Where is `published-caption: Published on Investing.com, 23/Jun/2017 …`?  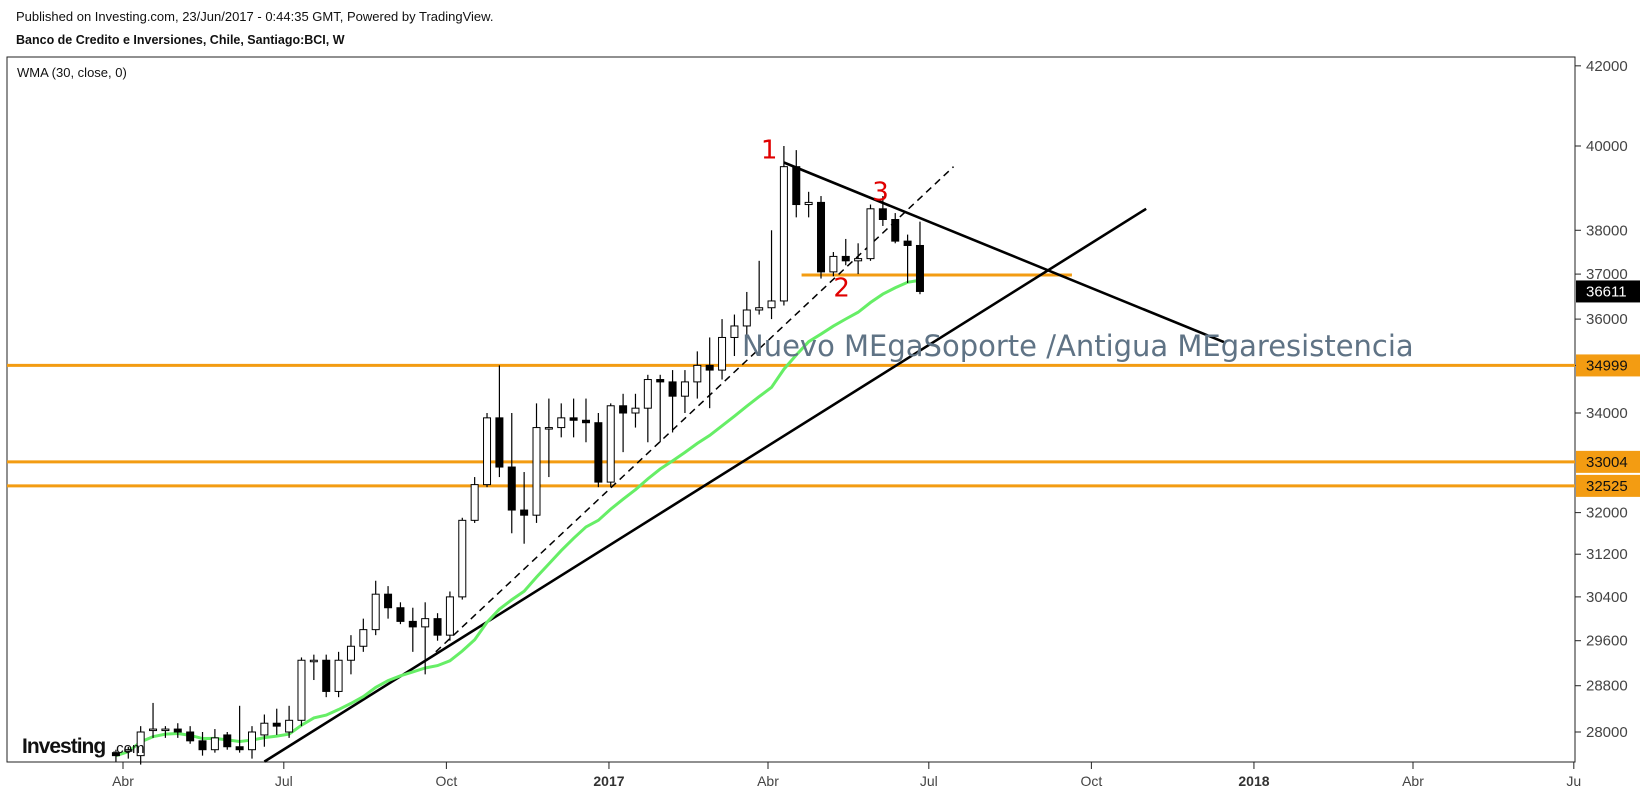
published-caption: Published on Investing.com, 23/Jun/2017 … is located at coordinates (255, 16).